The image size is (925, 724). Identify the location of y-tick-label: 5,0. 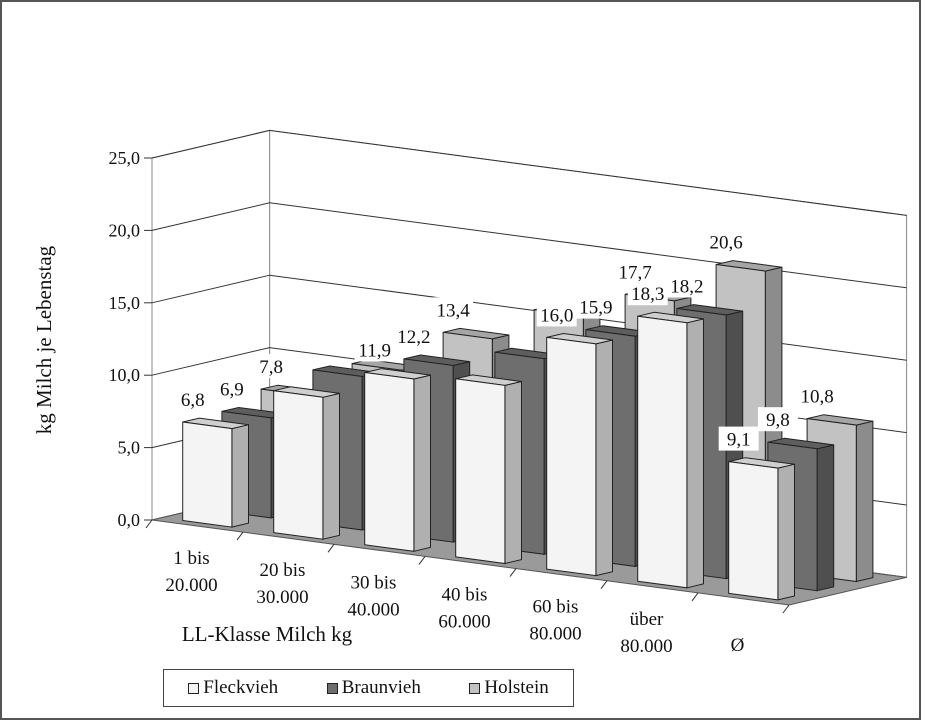
(129, 448).